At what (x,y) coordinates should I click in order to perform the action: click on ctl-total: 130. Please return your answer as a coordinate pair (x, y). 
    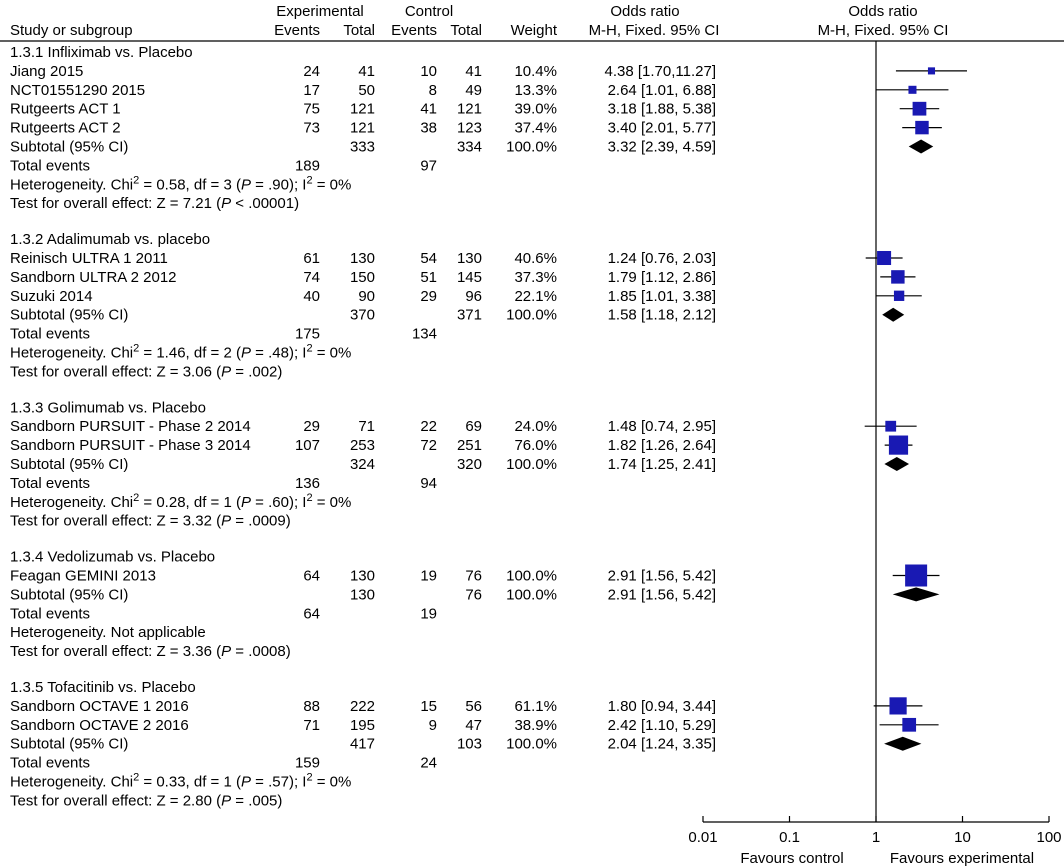
    Looking at the image, I should click on (469, 258).